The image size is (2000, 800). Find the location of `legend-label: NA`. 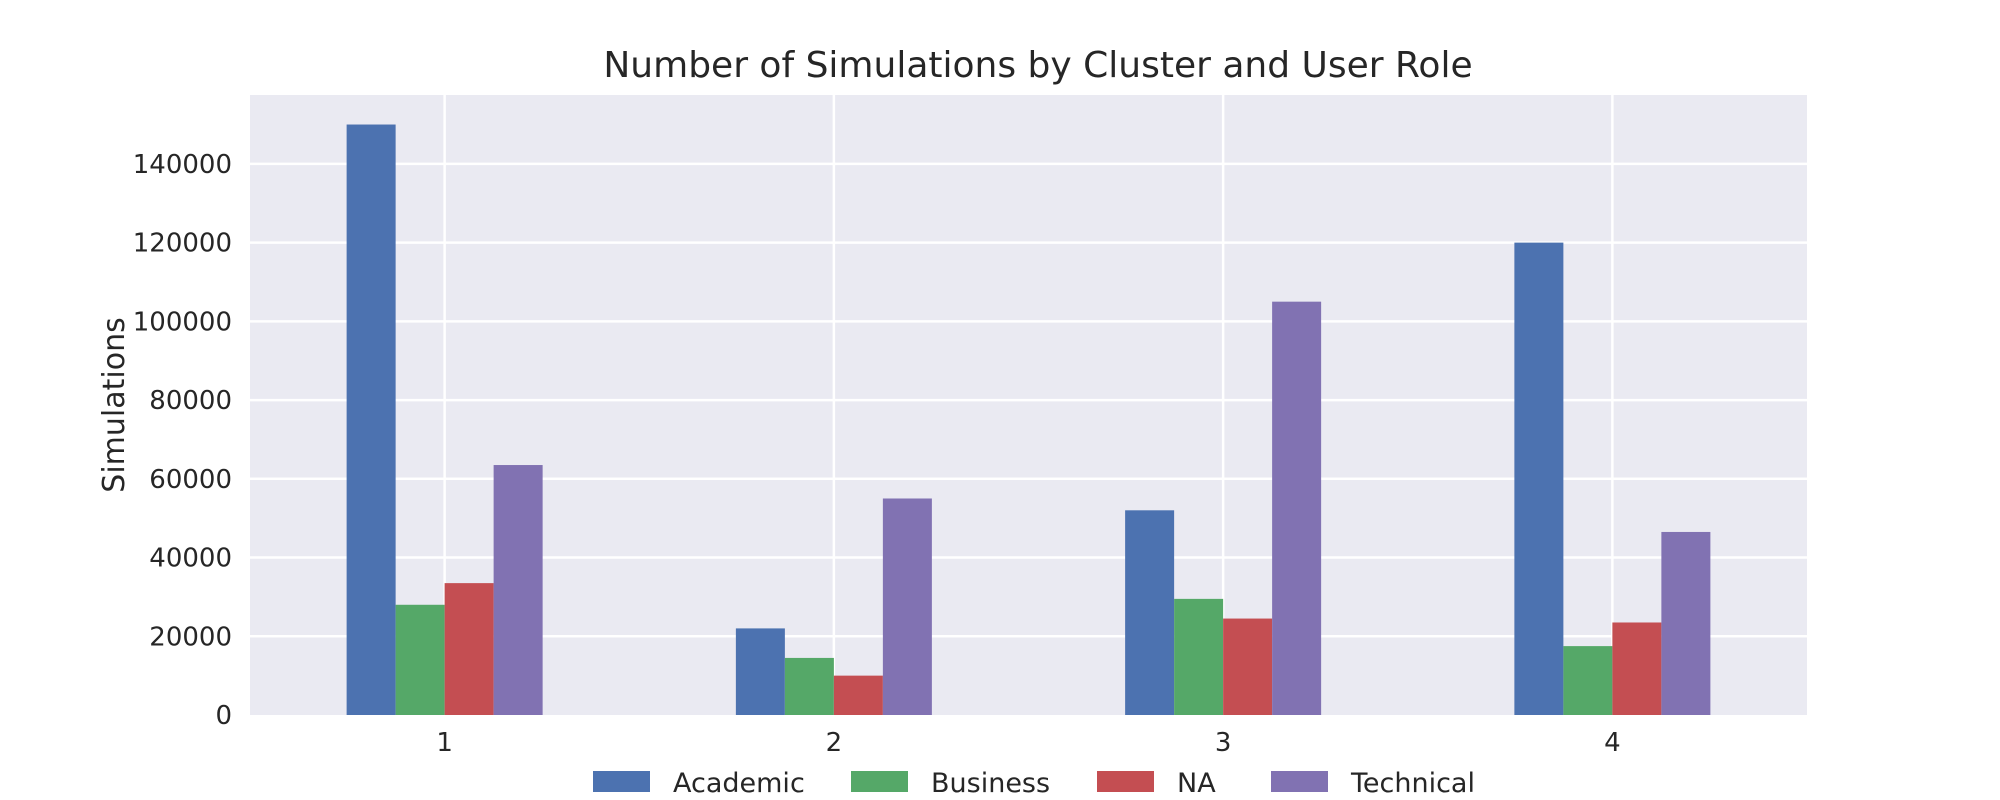

legend-label: NA is located at coordinates (1196, 783).